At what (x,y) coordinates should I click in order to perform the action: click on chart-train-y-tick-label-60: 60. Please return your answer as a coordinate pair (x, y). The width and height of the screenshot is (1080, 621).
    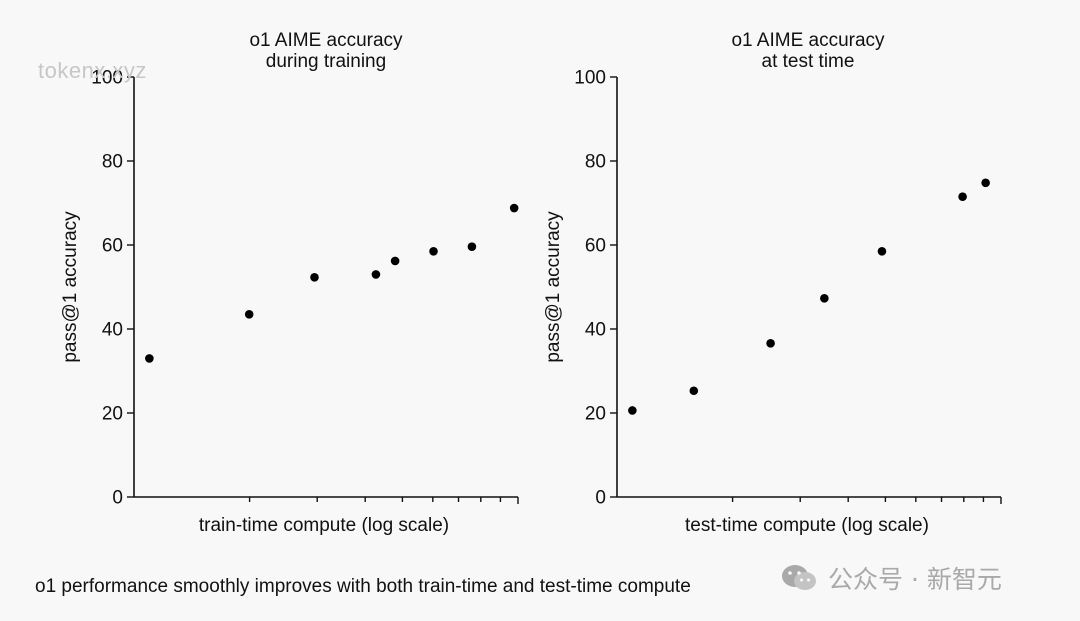
    Looking at the image, I should click on (112, 246).